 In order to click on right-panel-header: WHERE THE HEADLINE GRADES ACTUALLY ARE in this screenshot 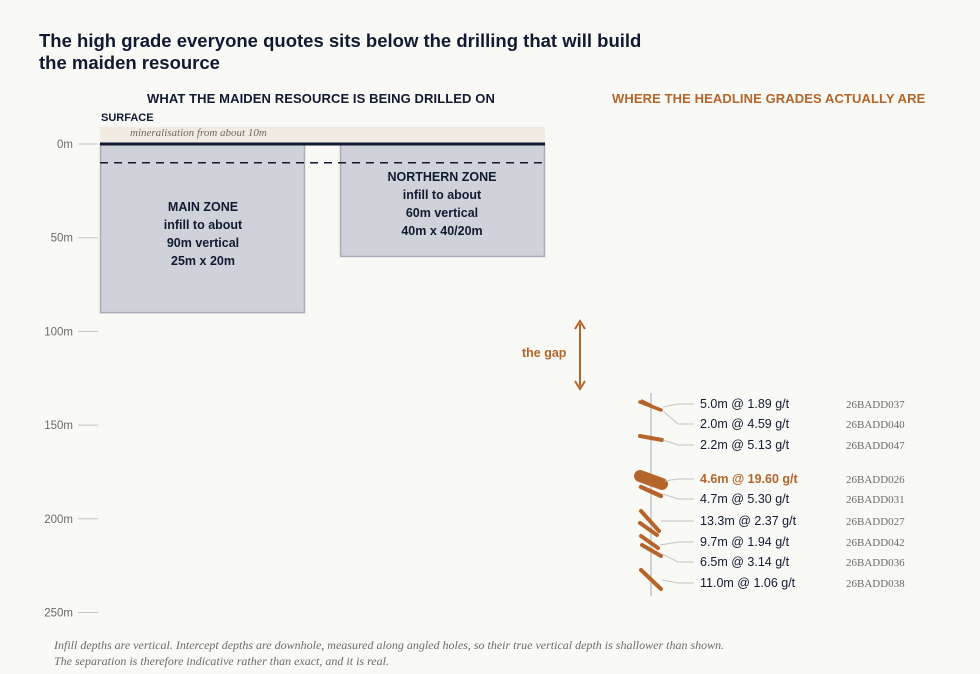, I will do `click(769, 98)`.